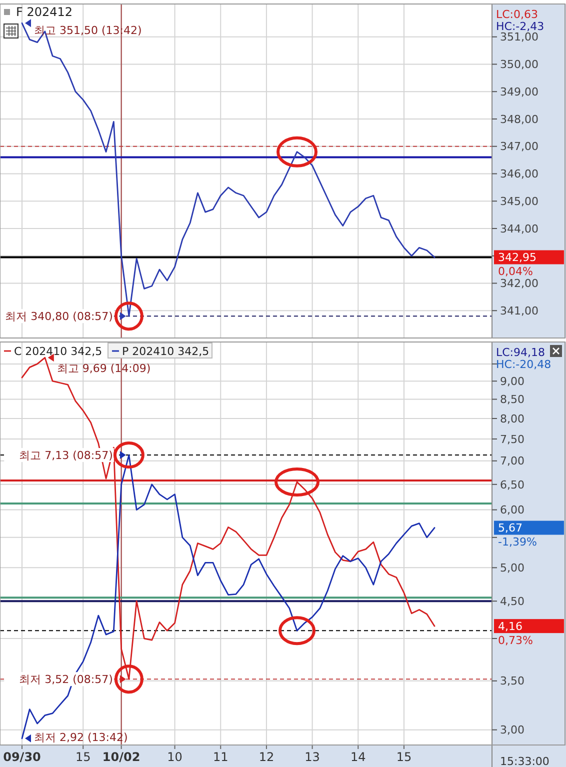 The height and width of the screenshot is (767, 566). I want to click on y-tick-label: 4,50, so click(512, 601).